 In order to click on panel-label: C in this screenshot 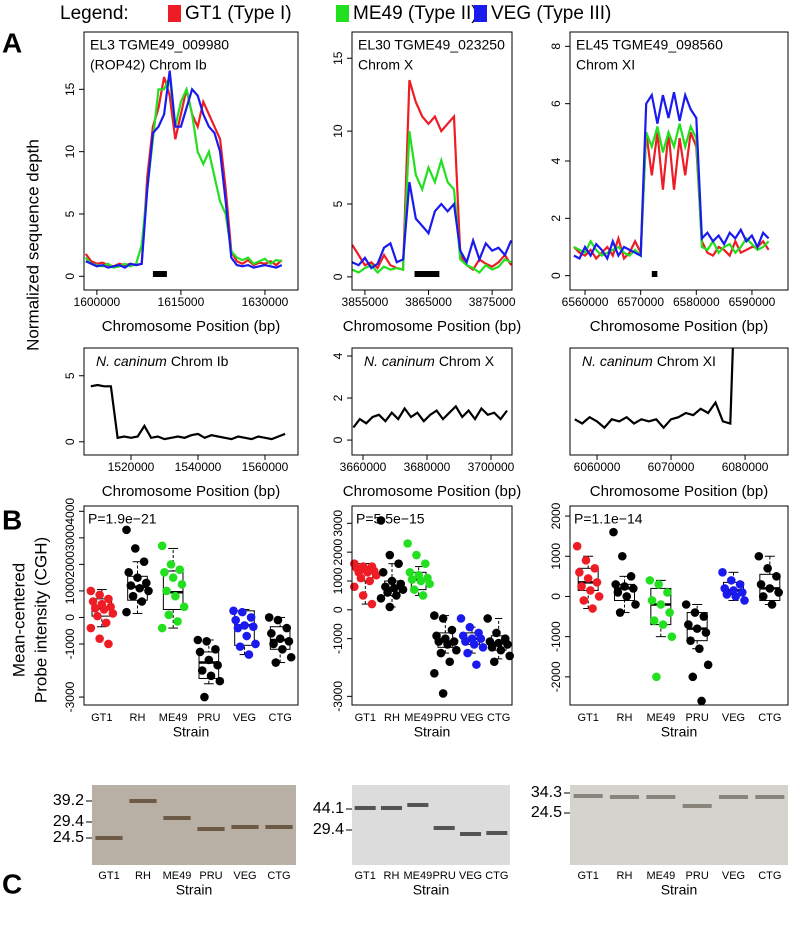, I will do `click(12, 883)`.